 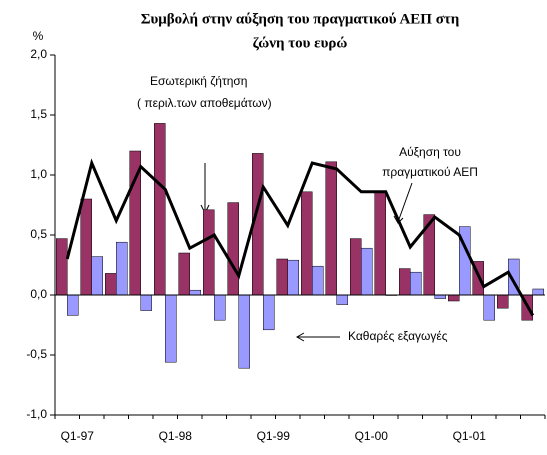 I want to click on annotation: ( περιλ.των αποθεμάτων), so click(x=204, y=103).